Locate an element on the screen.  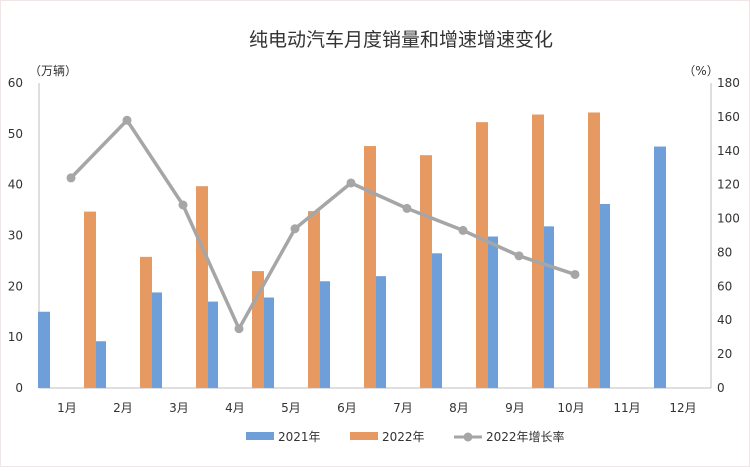
y-left-tick-label: 50 is located at coordinates (15, 134).